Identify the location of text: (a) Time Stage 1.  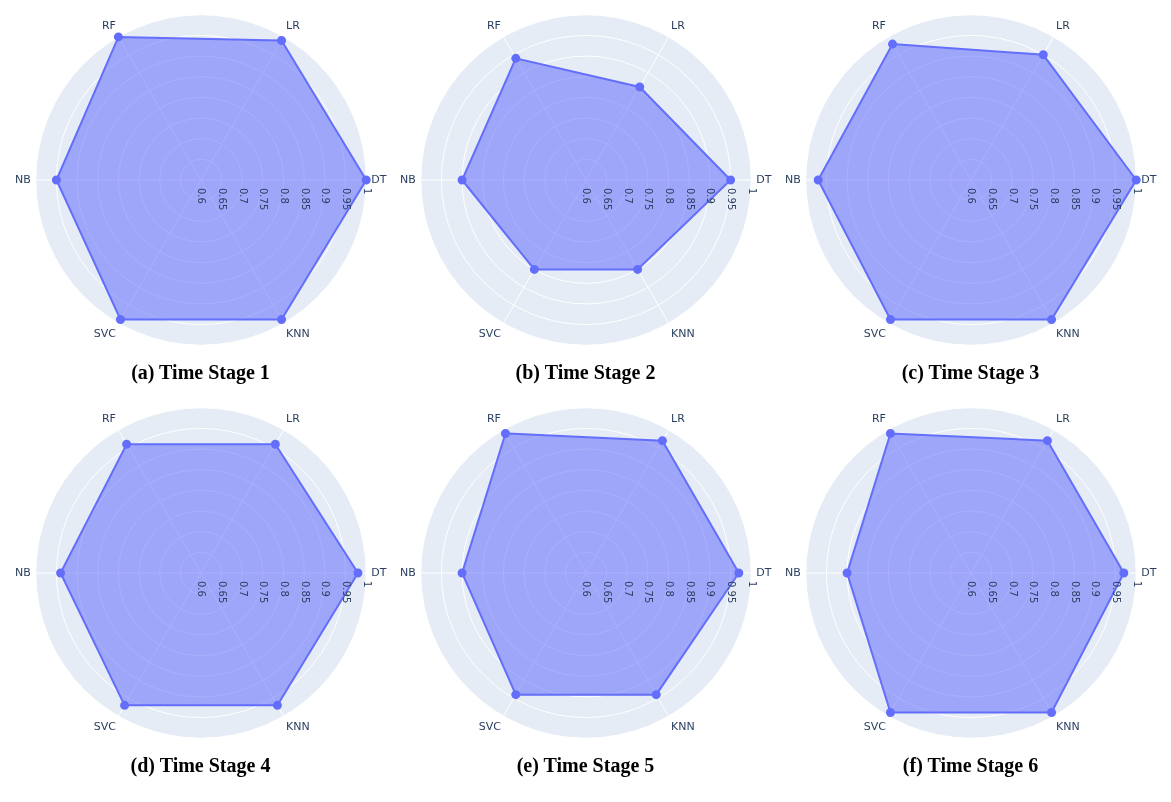
(200, 372).